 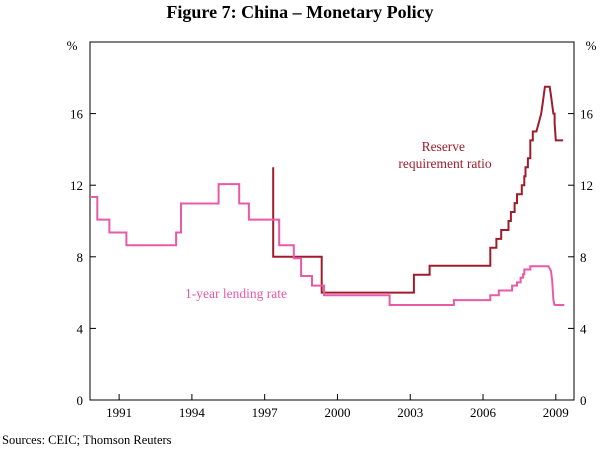 What do you see at coordinates (192, 412) in the screenshot?
I see `x-tick-label: 1994` at bounding box center [192, 412].